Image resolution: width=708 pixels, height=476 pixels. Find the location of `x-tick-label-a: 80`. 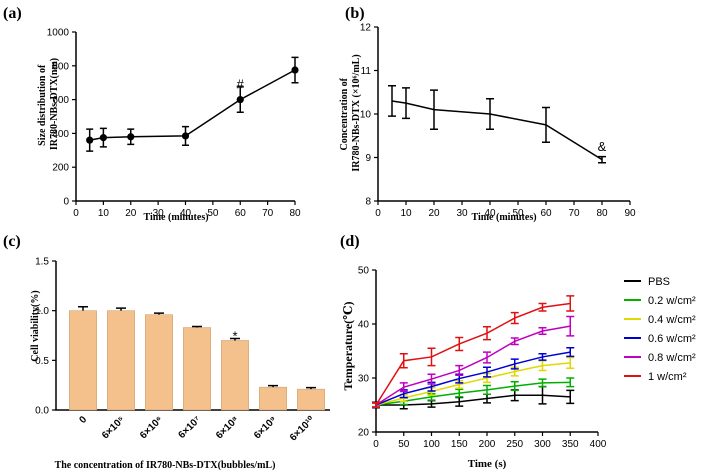

x-tick-label-a: 80 is located at coordinates (295, 213).